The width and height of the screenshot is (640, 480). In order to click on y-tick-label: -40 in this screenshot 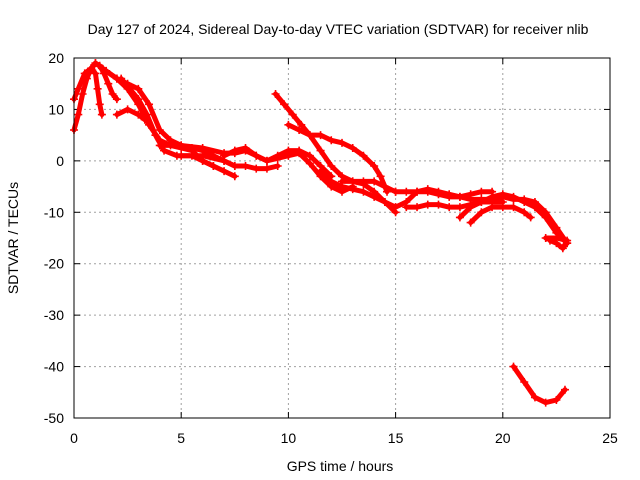, I will do `click(54, 367)`.